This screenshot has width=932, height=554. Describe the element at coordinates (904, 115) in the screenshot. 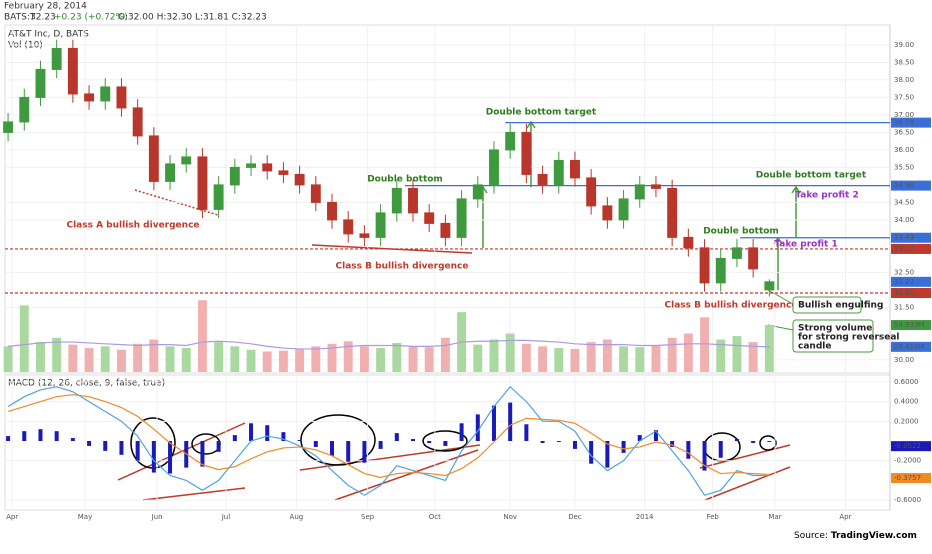

I see `y-tick-label: 37.00` at that location.